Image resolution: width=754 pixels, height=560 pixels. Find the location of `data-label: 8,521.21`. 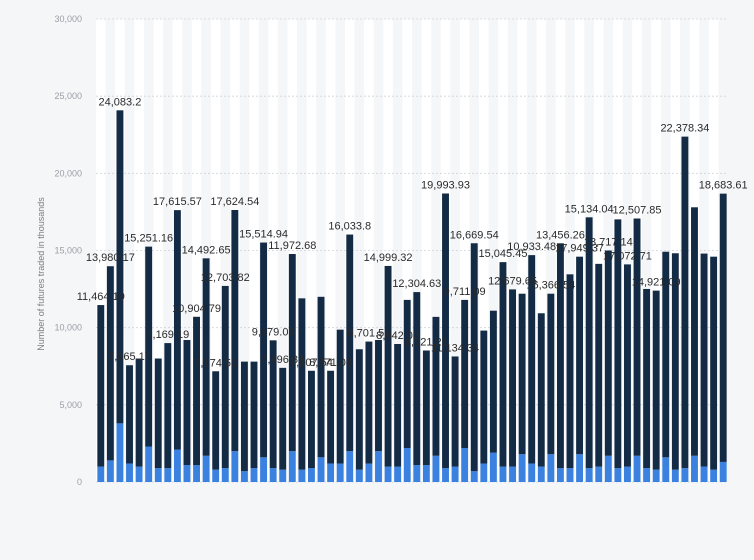

data-label: 8,521.21 is located at coordinates (426, 342).